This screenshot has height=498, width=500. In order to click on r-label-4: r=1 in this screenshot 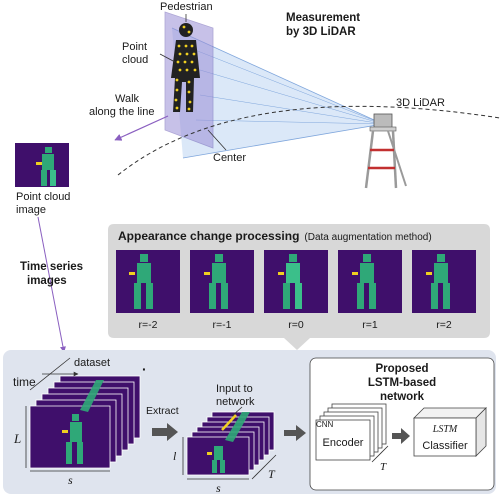, I will do `click(370, 325)`.